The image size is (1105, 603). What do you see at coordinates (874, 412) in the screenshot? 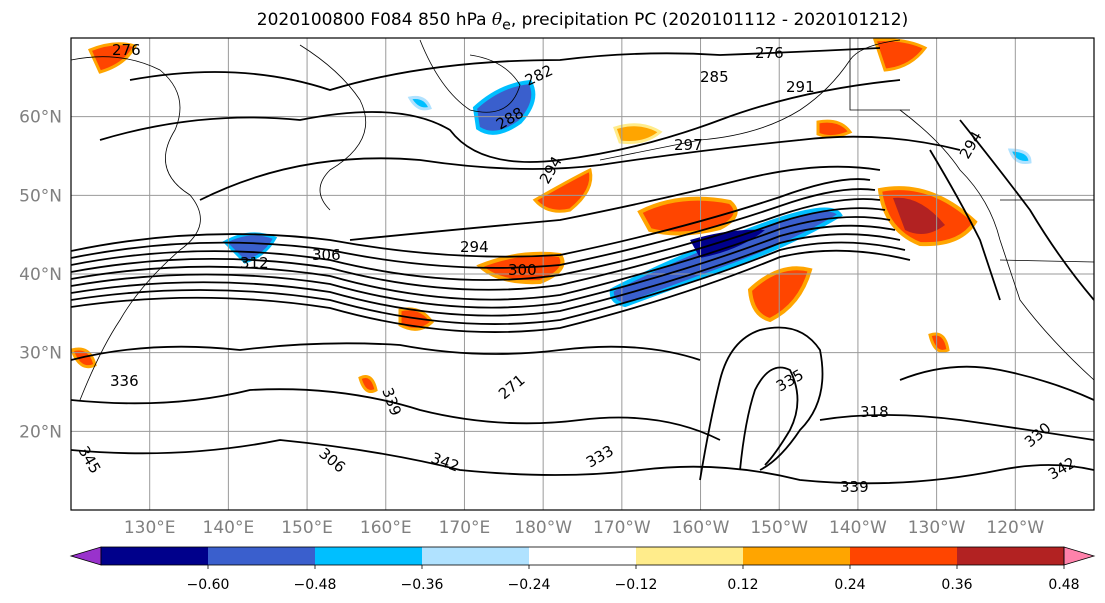
I see `contour-label: 318` at bounding box center [874, 412].